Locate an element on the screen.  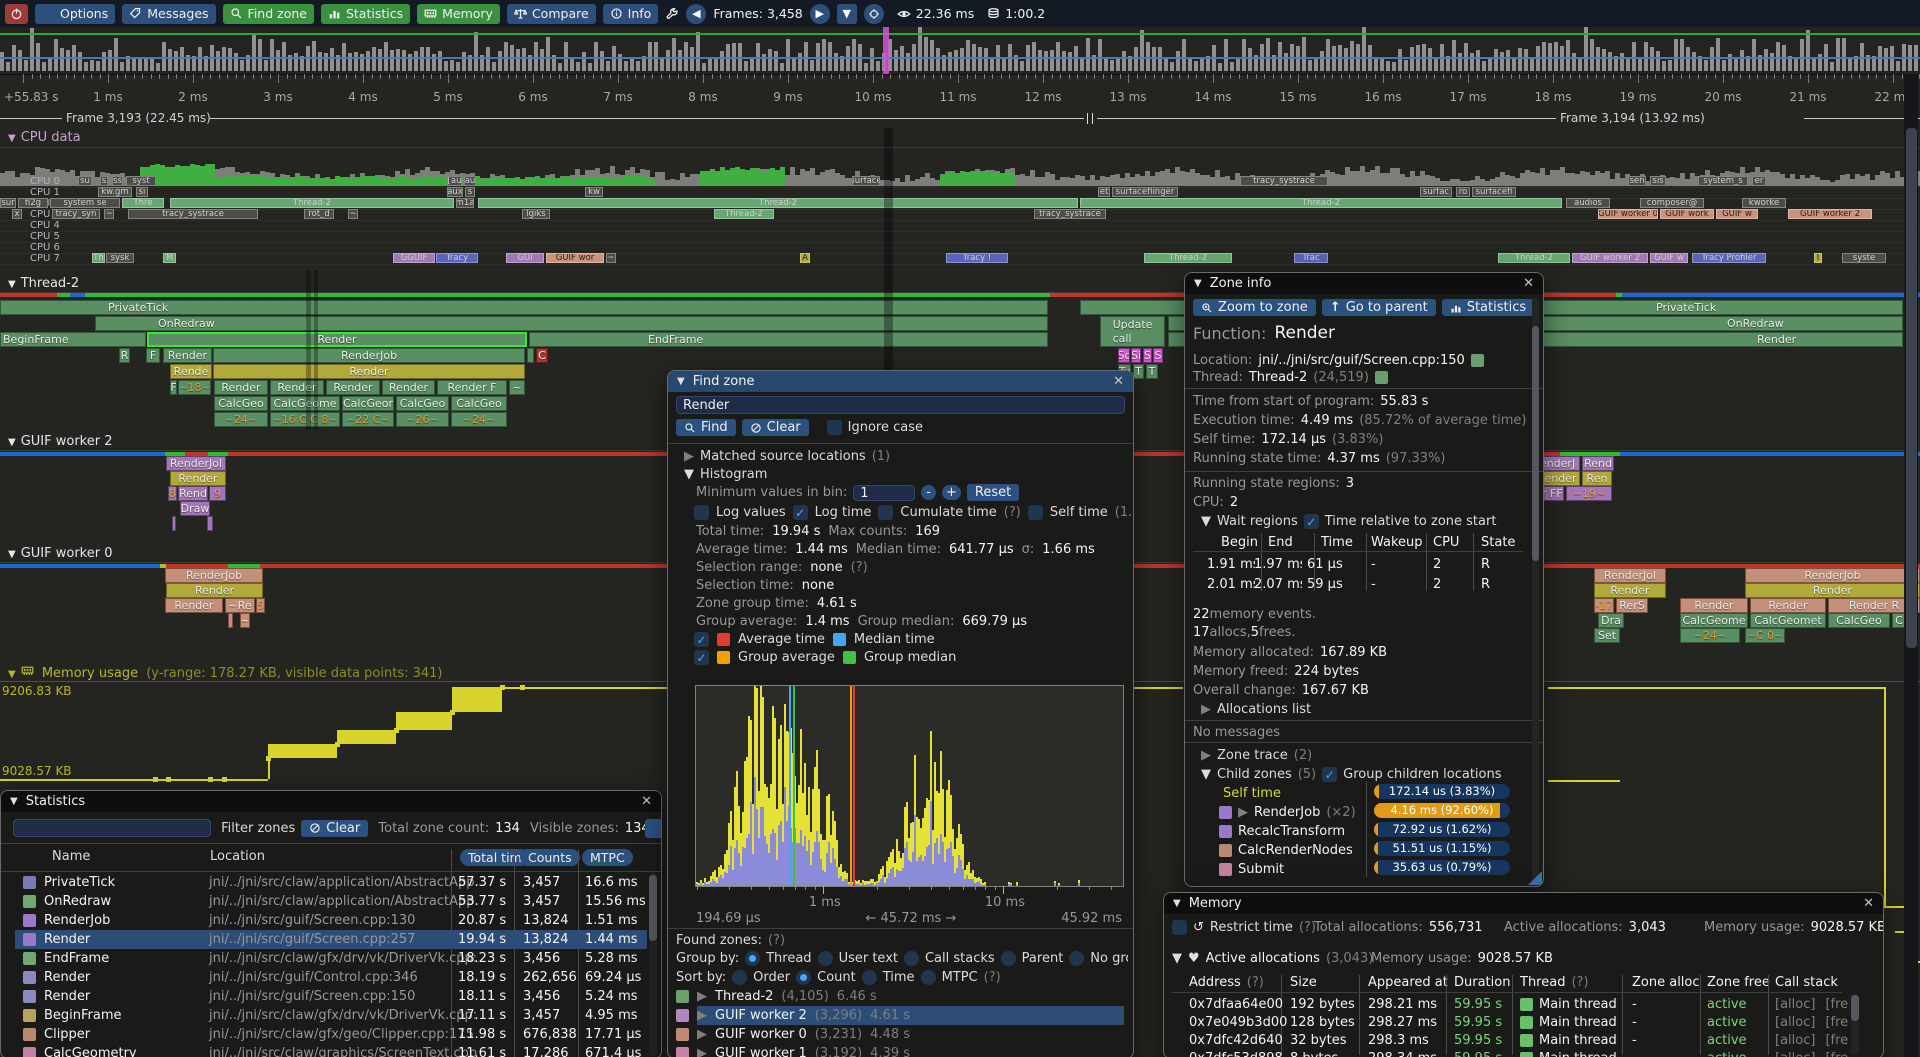
timeline-zone: 5 is located at coordinates (260, 605).